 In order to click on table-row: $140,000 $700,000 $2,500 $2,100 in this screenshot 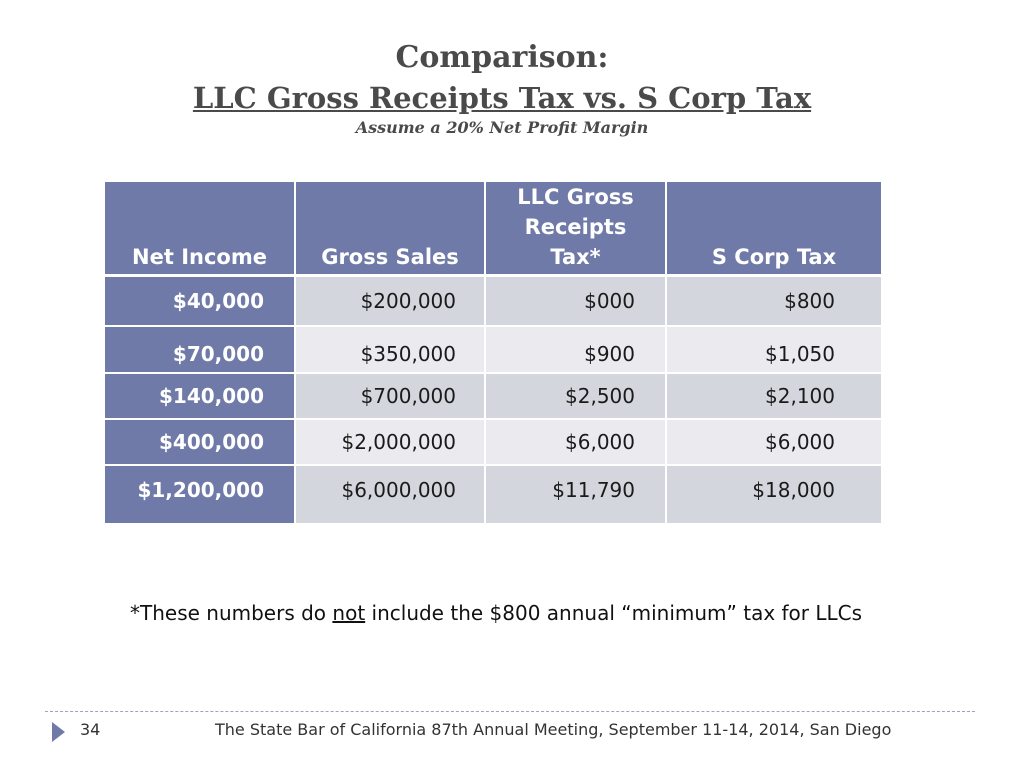, I will do `click(493, 395)`.